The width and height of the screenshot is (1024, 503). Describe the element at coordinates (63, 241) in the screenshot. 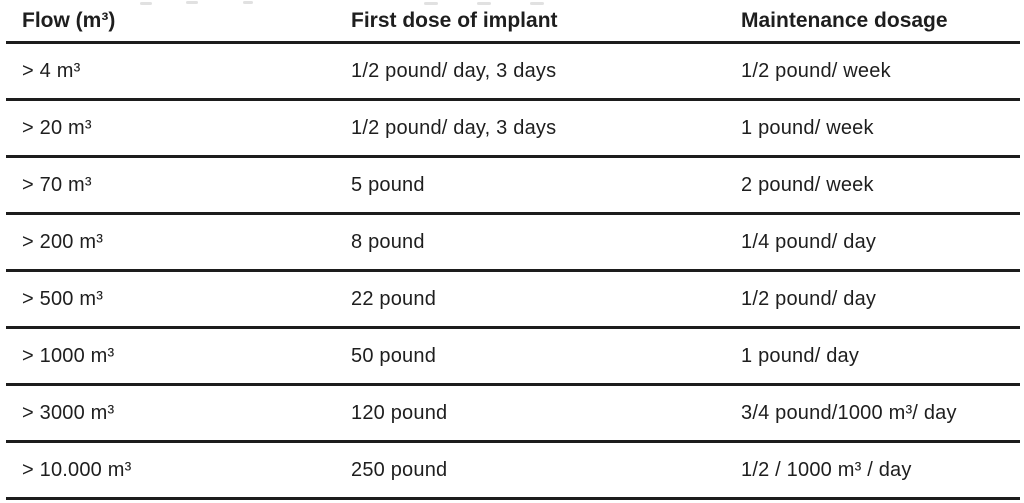

I see `cell-flow: > 200 m³` at that location.